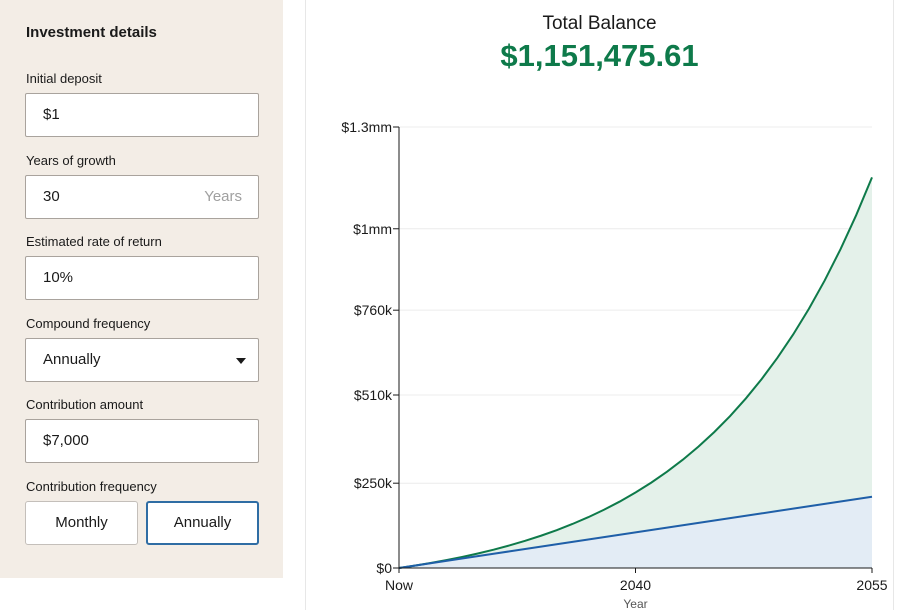 The image size is (897, 610). What do you see at coordinates (85, 404) in the screenshot?
I see `contribution-amount-label: Contribution amount` at bounding box center [85, 404].